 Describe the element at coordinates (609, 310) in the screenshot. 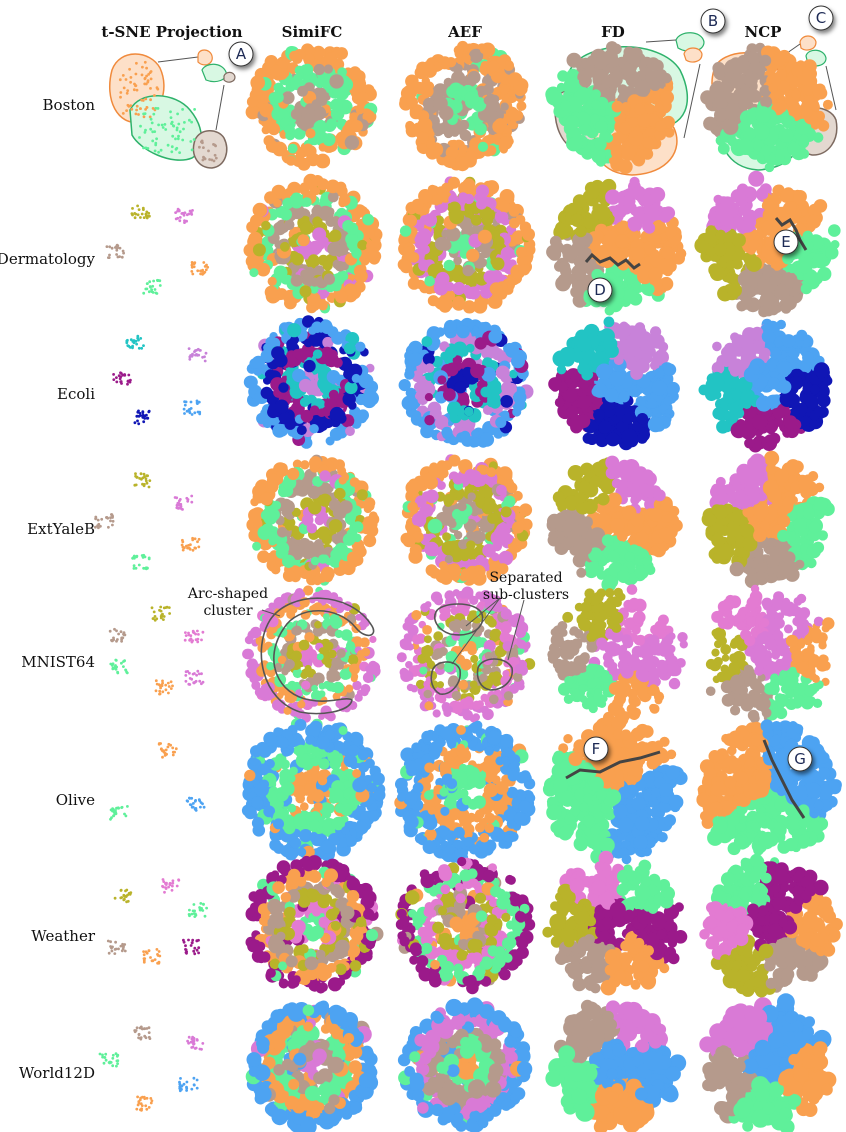

I see `dermatology-fd-point` at that location.